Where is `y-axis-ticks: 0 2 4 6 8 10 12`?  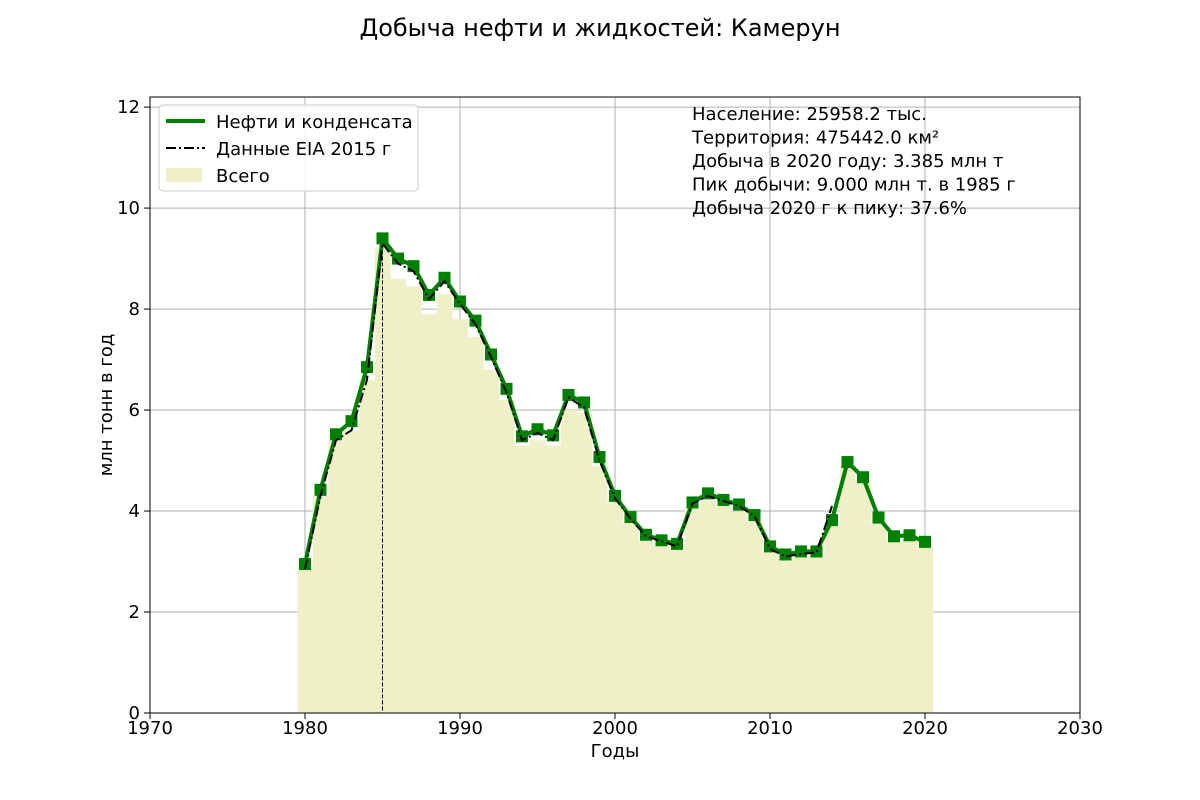
y-axis-ticks: 0 2 4 6 8 10 12 is located at coordinates (133, 410).